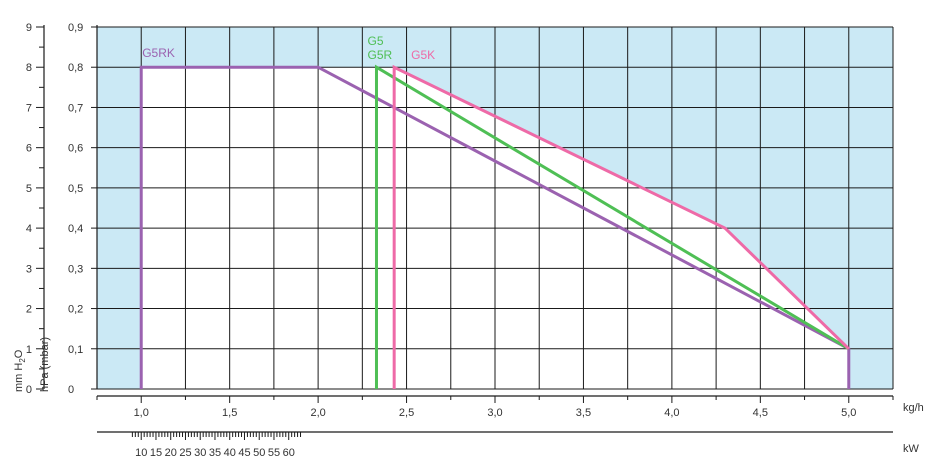  What do you see at coordinates (75, 269) in the screenshot?
I see `y-right-axis-tick-label: 0,3` at bounding box center [75, 269].